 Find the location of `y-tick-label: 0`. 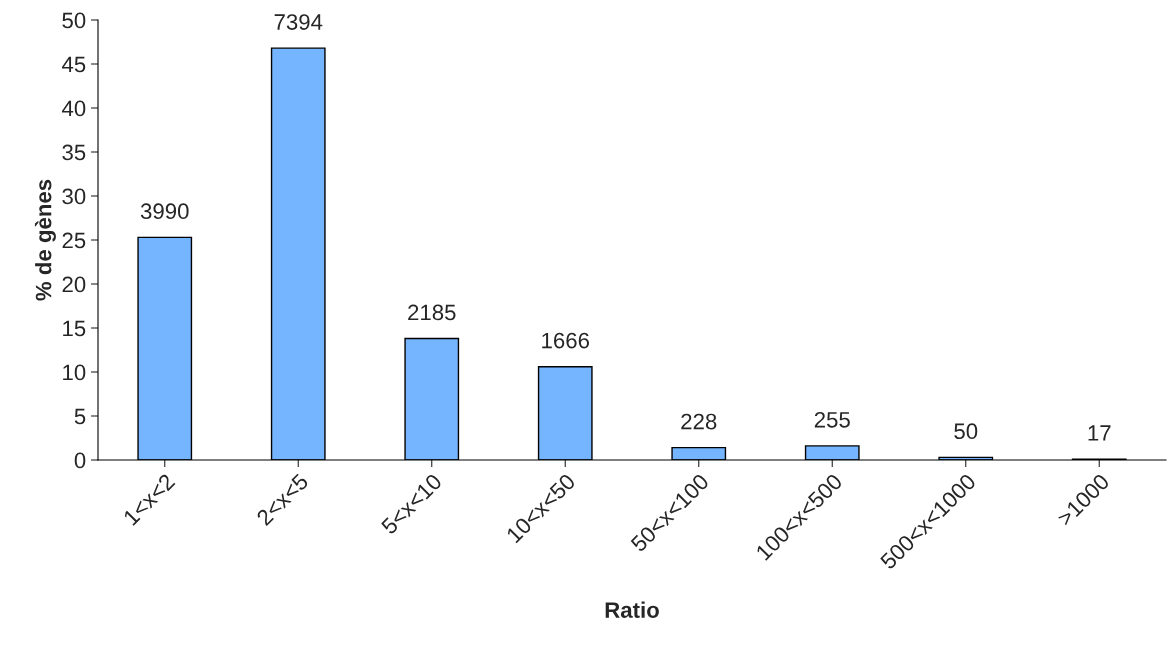

y-tick-label: 0 is located at coordinates (80, 460).